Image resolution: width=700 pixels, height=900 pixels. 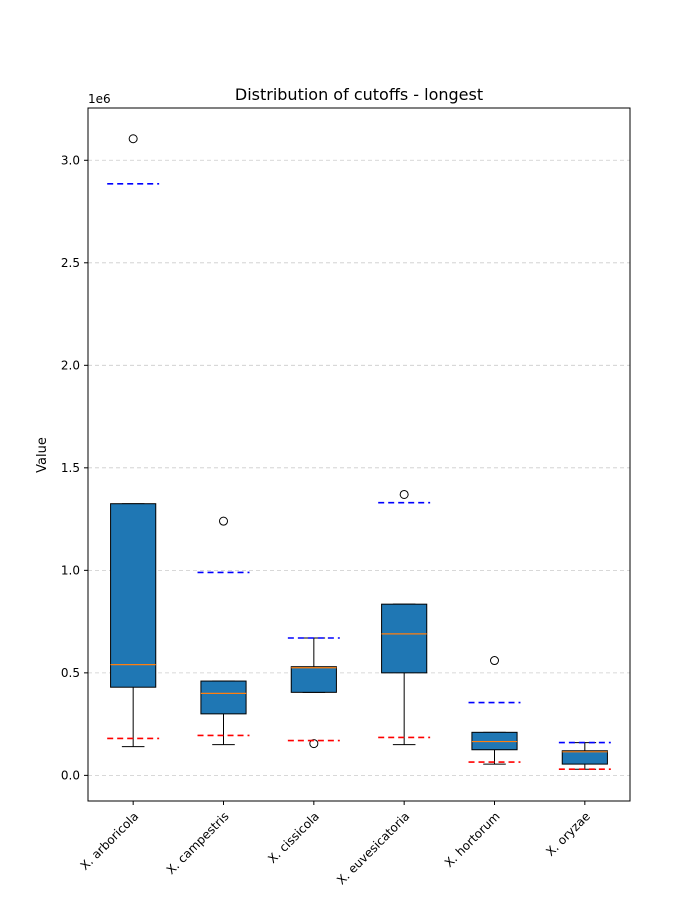 What do you see at coordinates (70, 468) in the screenshot?
I see `y-tick-label: 1.5` at bounding box center [70, 468].